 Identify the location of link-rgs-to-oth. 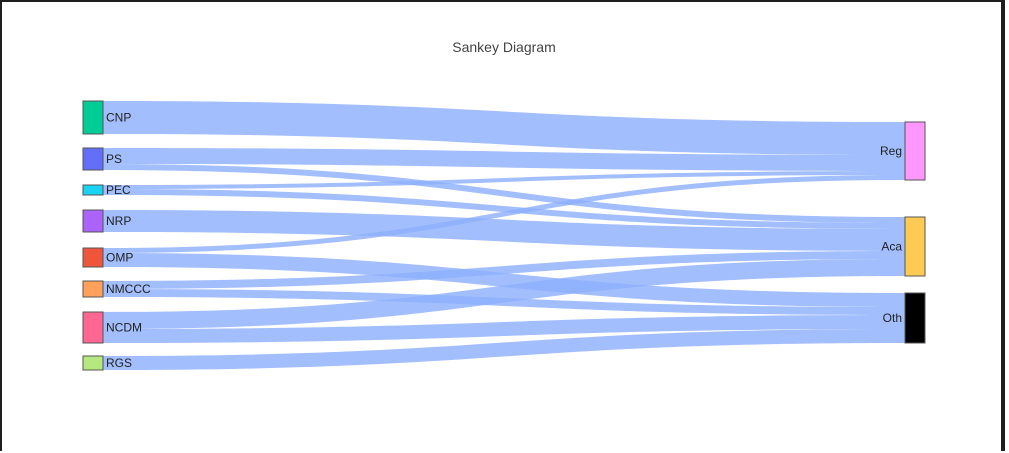
(504, 349).